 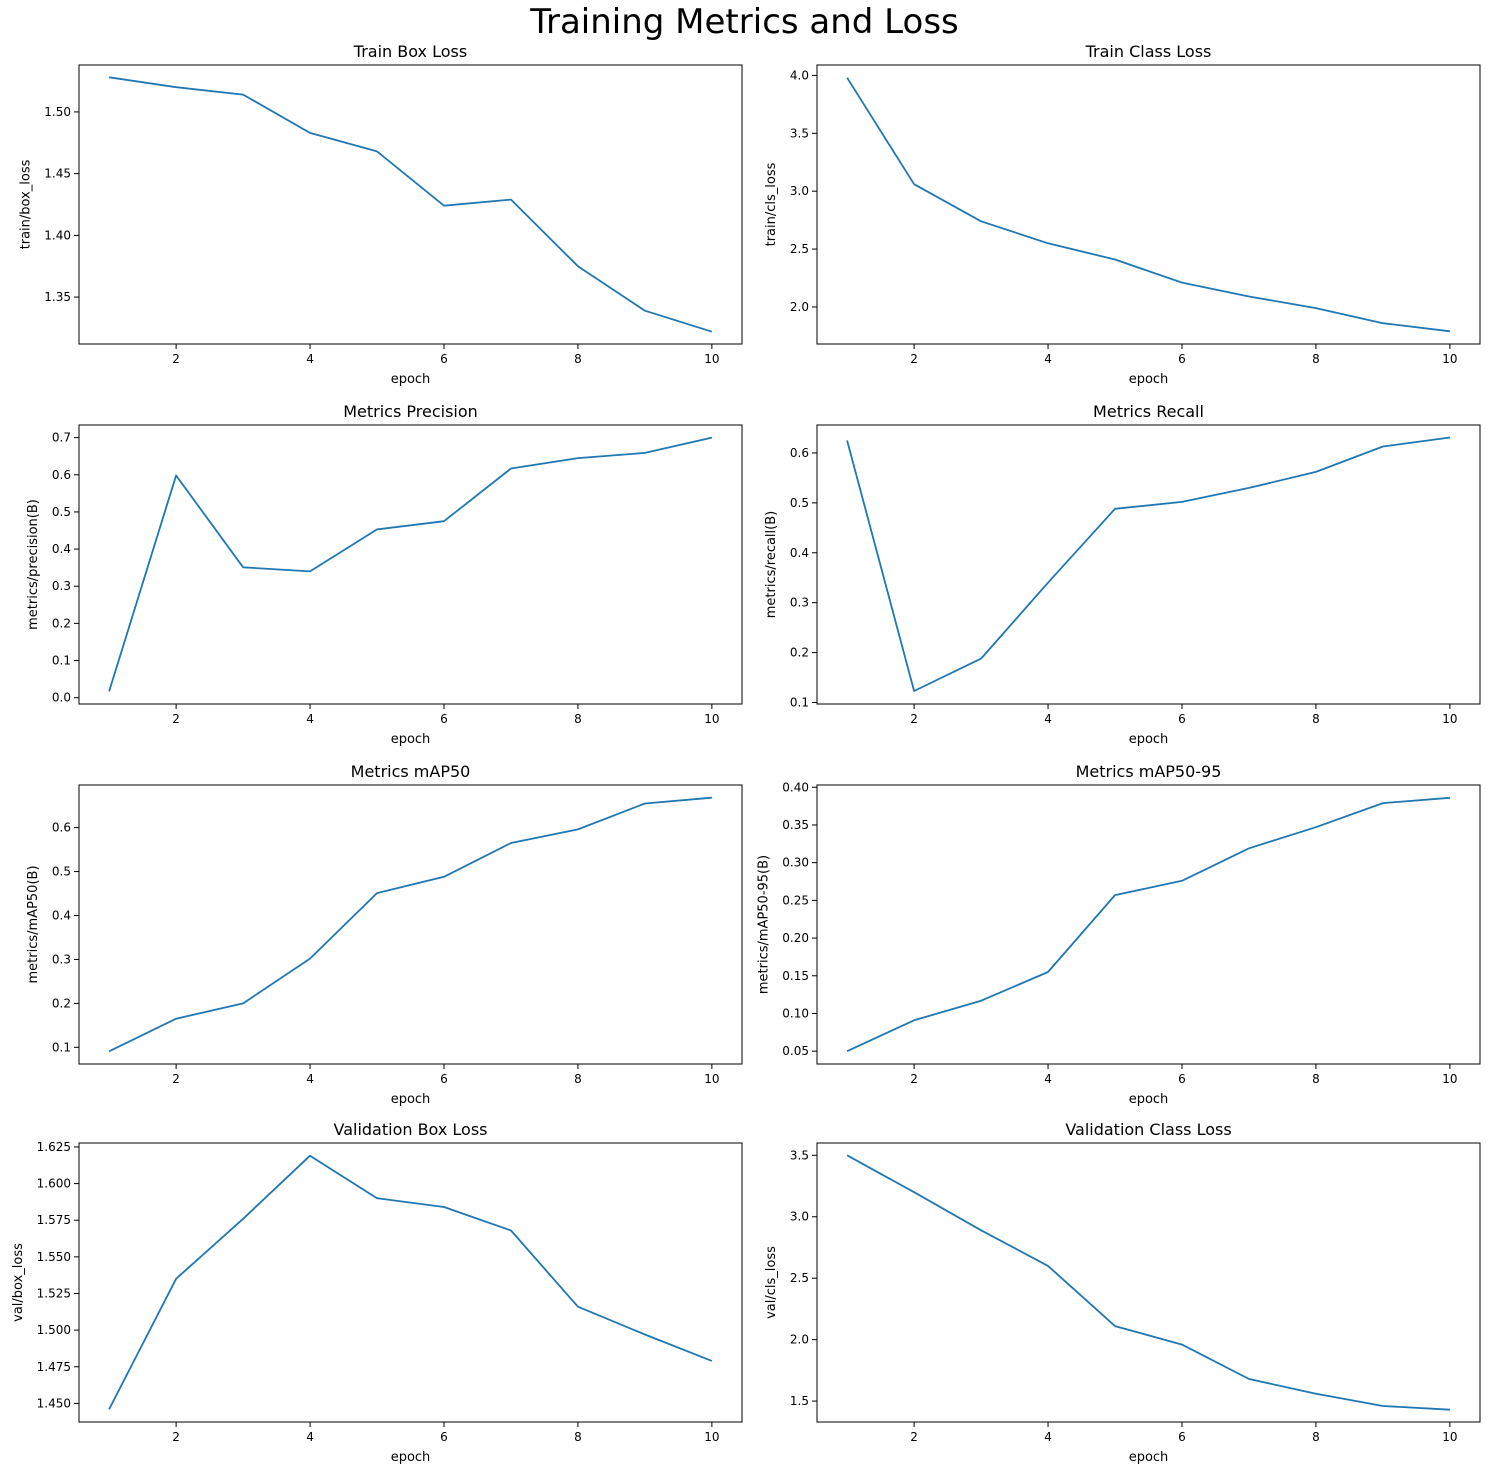 What do you see at coordinates (795, 938) in the screenshot?
I see `y-tick-label: 0.20` at bounding box center [795, 938].